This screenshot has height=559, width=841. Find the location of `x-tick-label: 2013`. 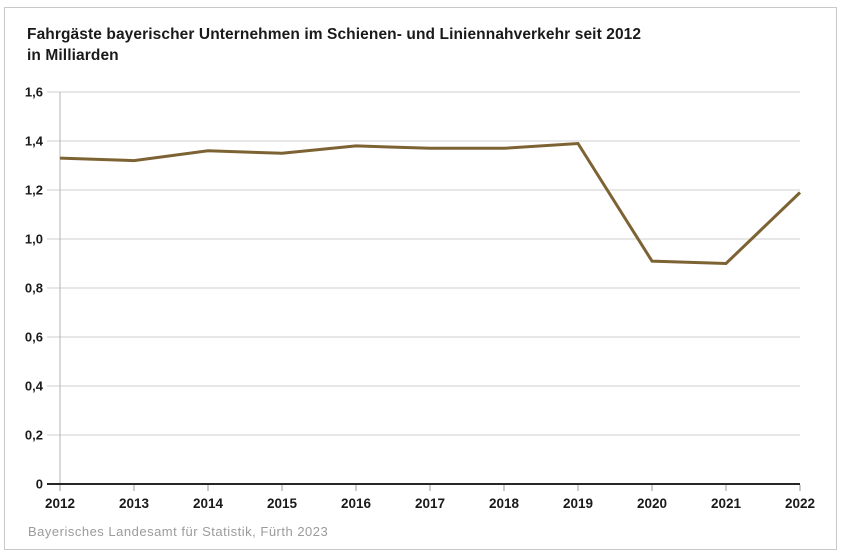

x-tick-label: 2013 is located at coordinates (134, 503).